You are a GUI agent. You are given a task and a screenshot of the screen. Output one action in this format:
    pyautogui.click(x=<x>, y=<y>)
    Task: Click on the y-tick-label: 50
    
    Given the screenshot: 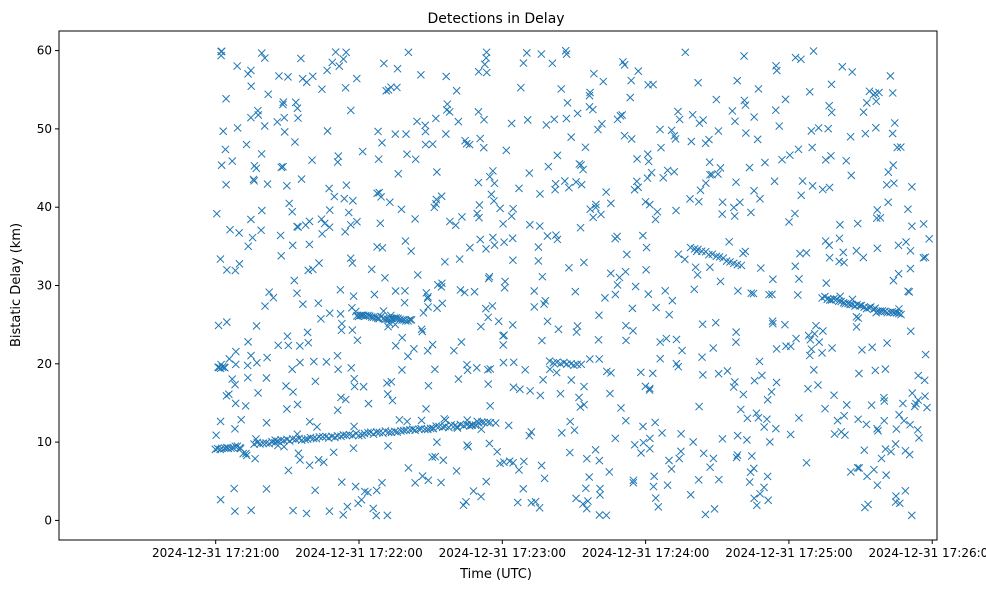 What is the action you would take?
    pyautogui.click(x=44, y=129)
    